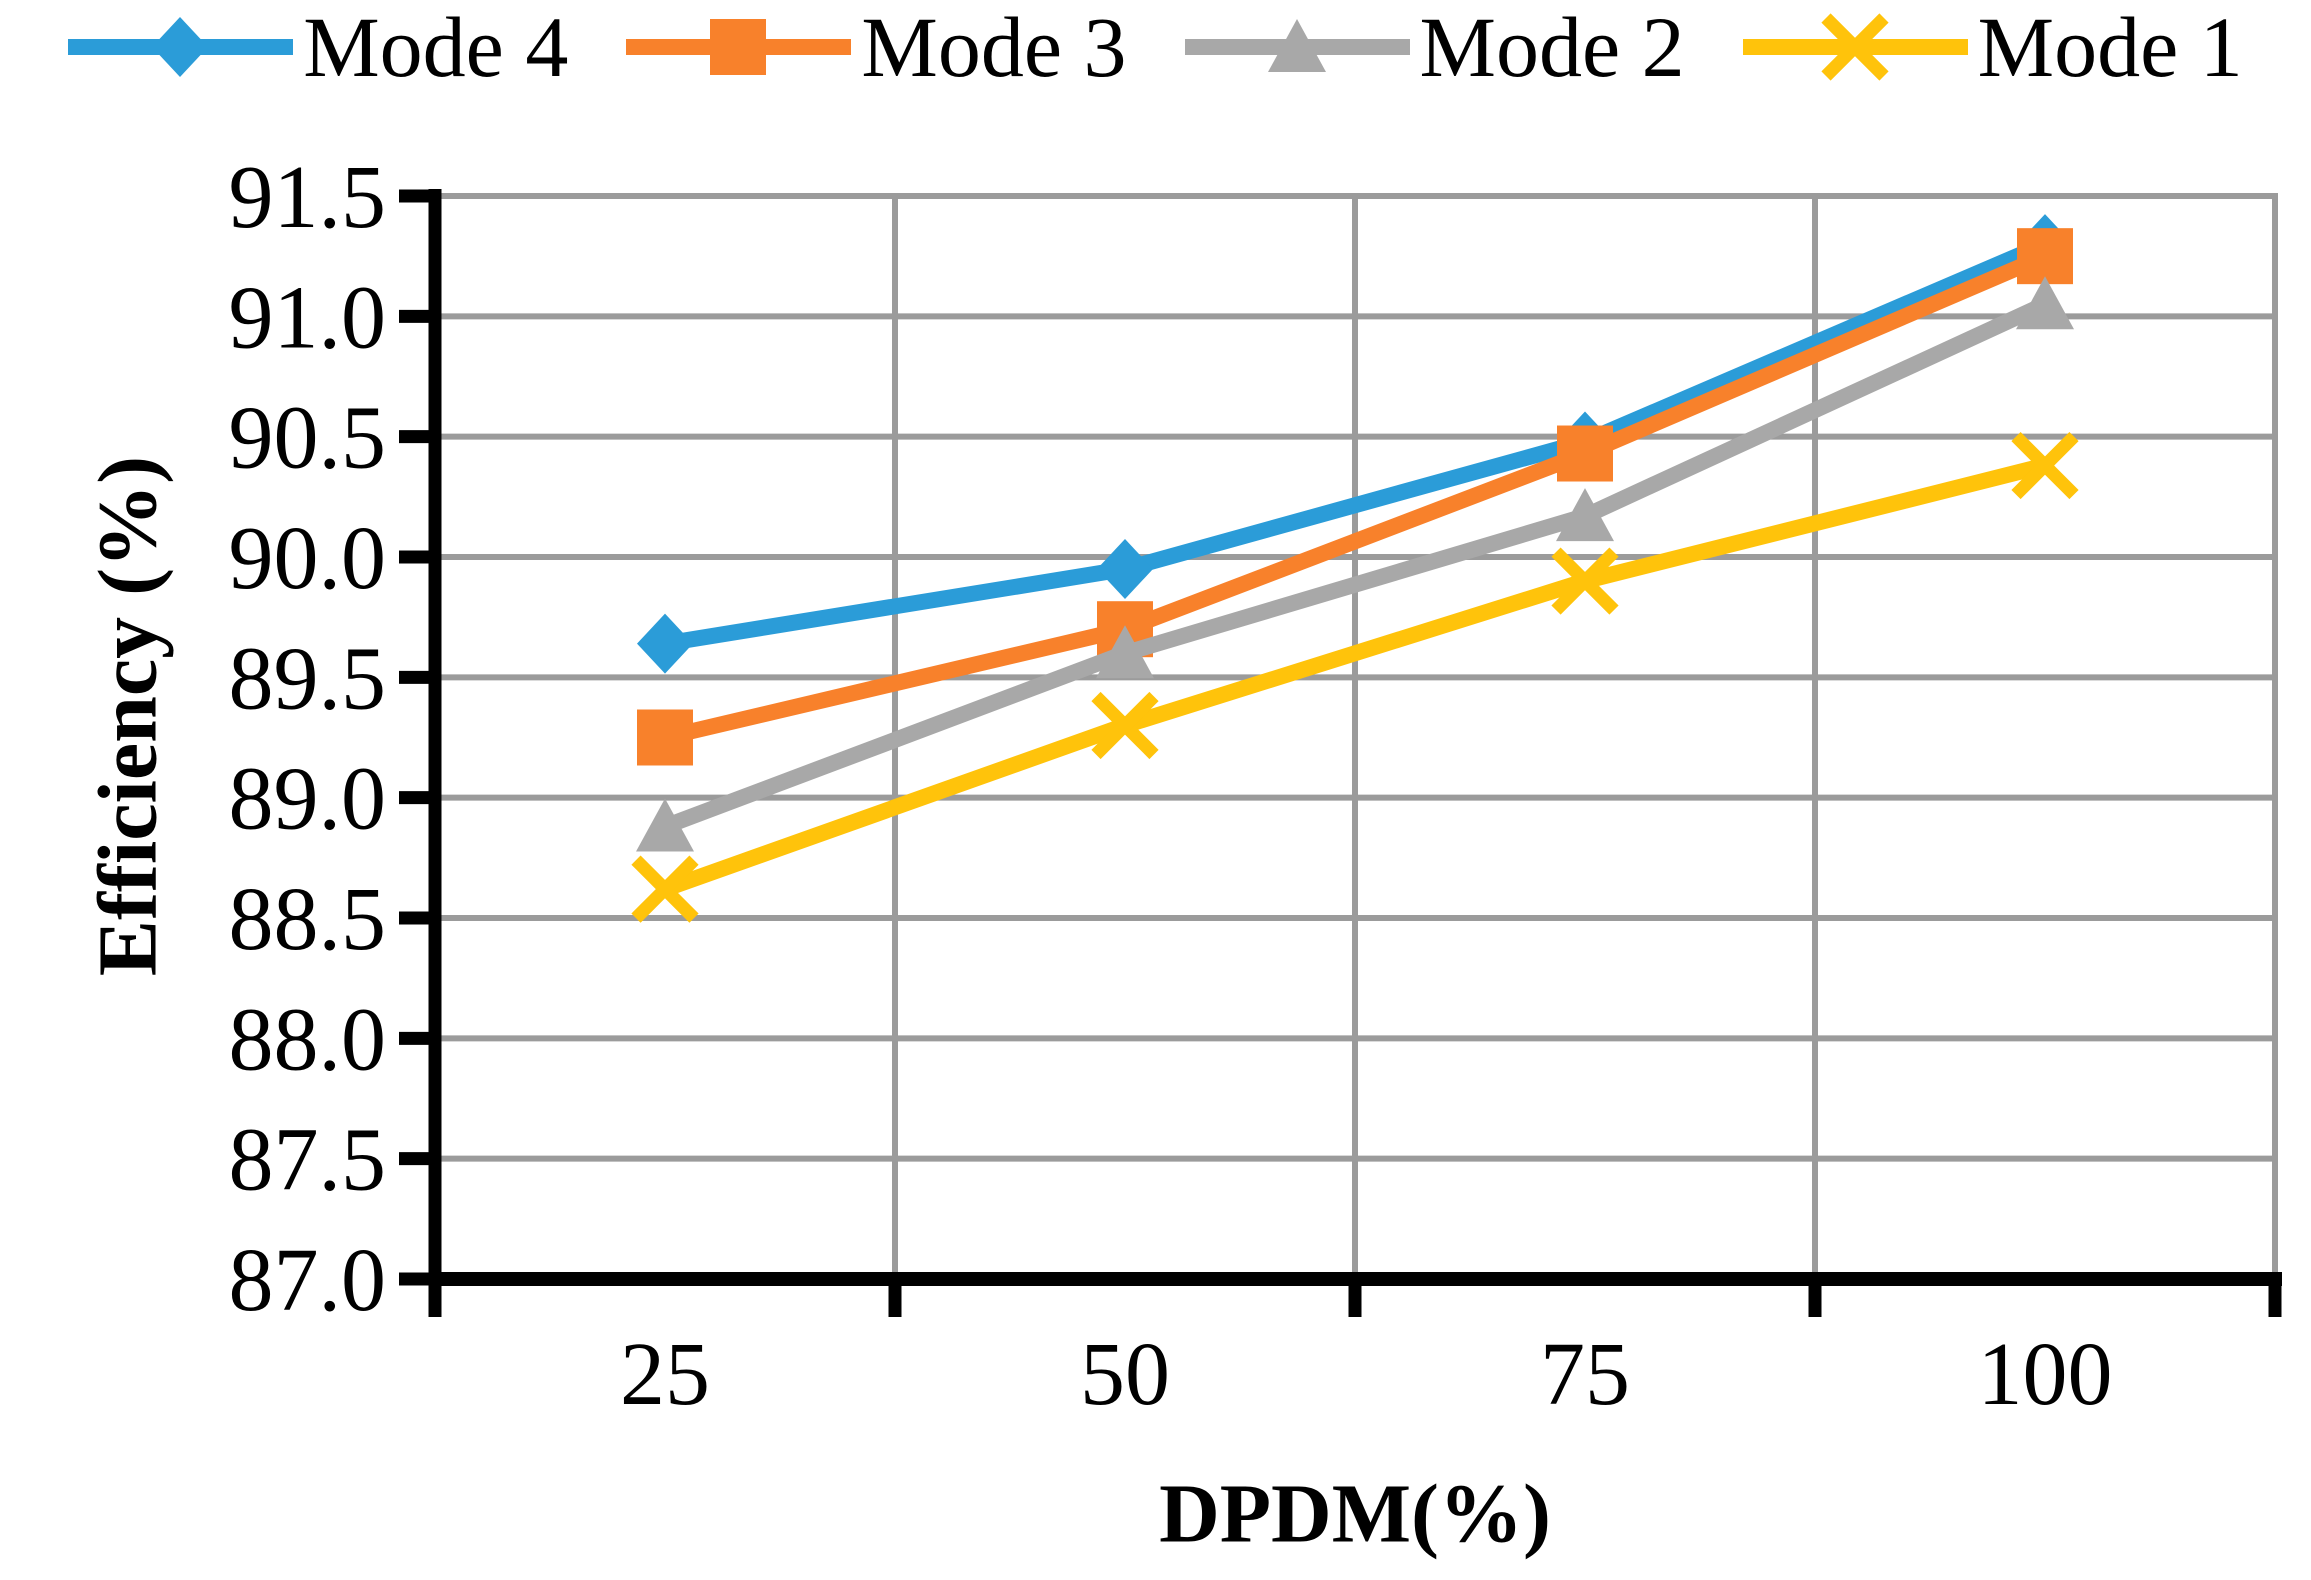 The width and height of the screenshot is (2311, 1580). I want to click on y-axis-title: Efficiency (%), so click(128, 716).